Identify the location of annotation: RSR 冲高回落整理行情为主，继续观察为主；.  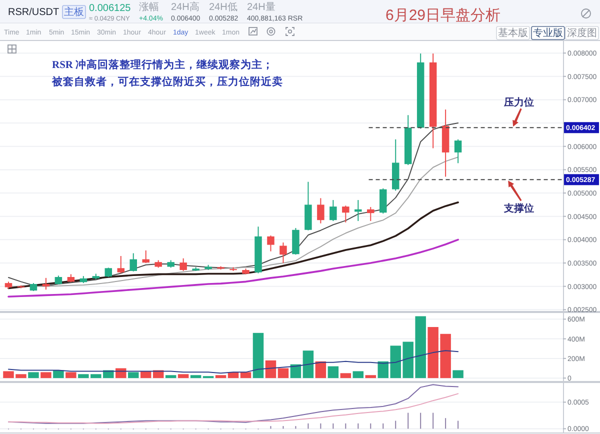
(163, 64).